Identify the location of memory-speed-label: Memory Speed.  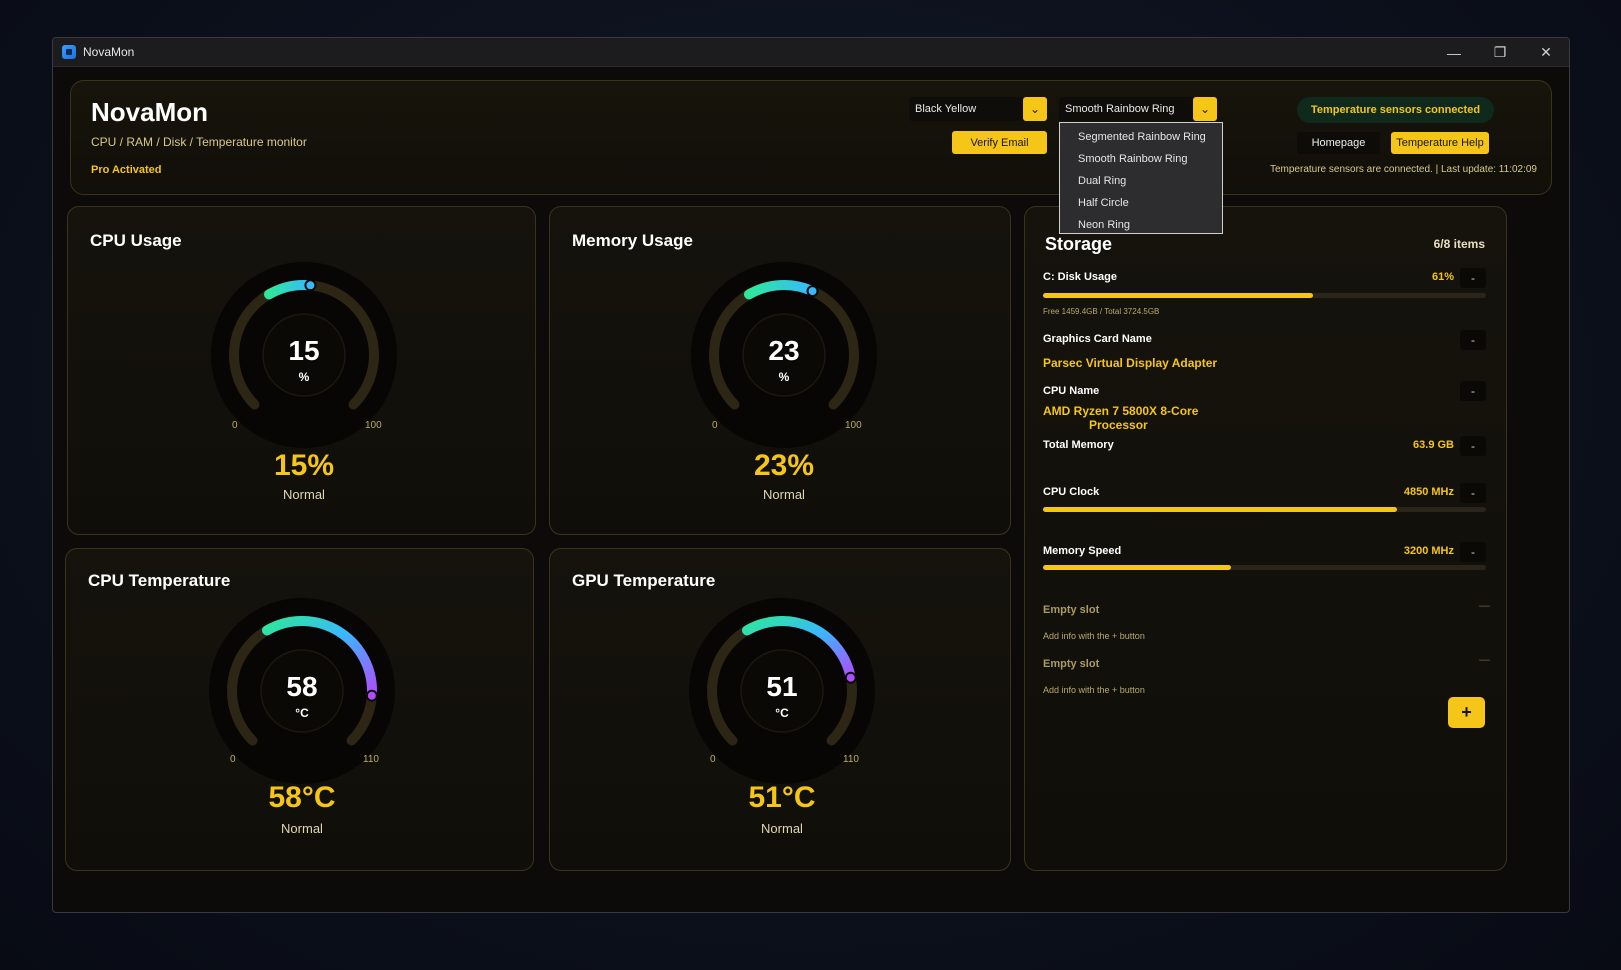
(1082, 551).